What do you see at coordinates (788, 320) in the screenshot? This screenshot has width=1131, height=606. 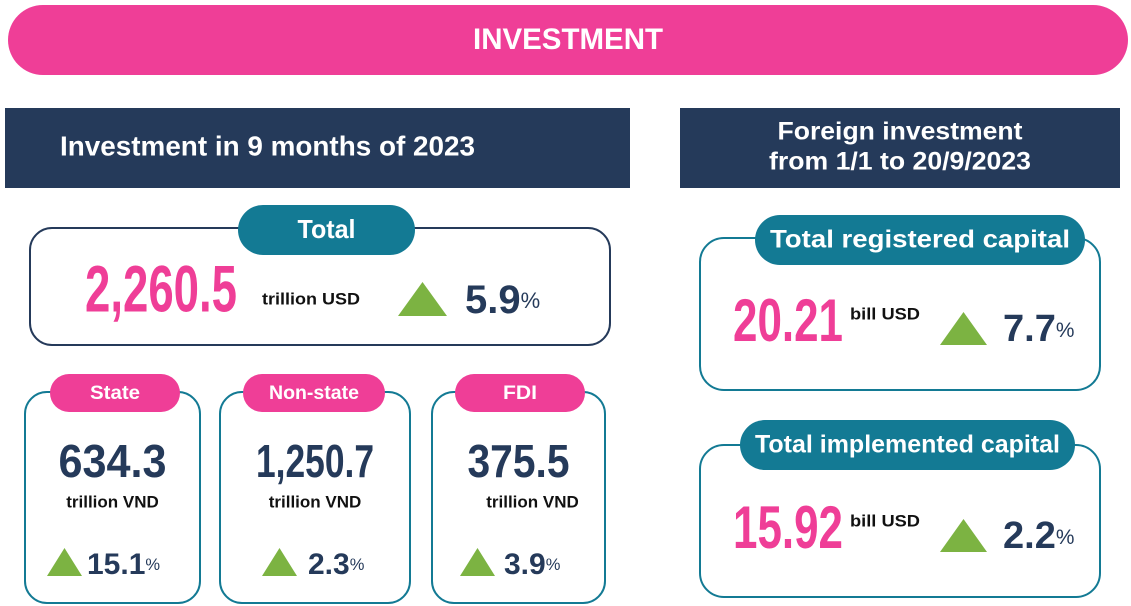 I see `value: 20.21` at bounding box center [788, 320].